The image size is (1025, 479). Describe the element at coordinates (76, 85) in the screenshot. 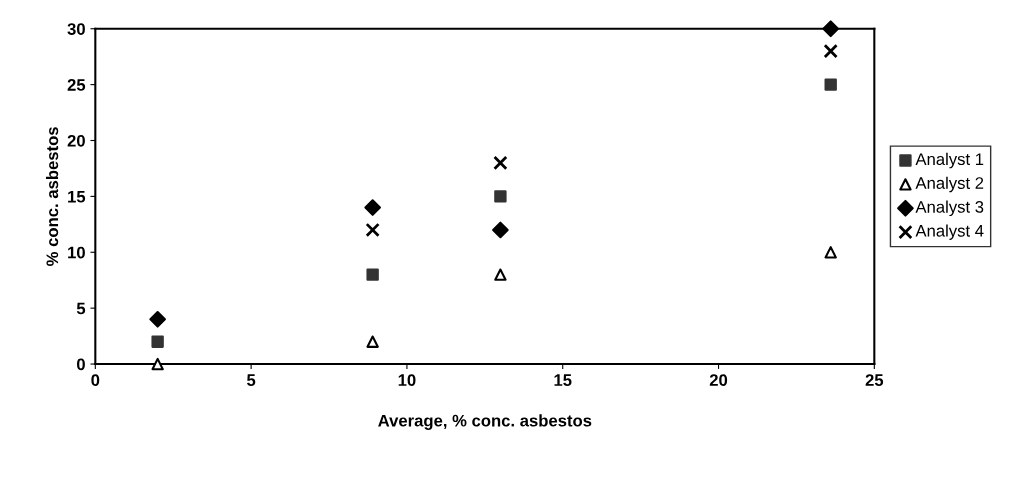

I see `y-tick-label: 25` at that location.